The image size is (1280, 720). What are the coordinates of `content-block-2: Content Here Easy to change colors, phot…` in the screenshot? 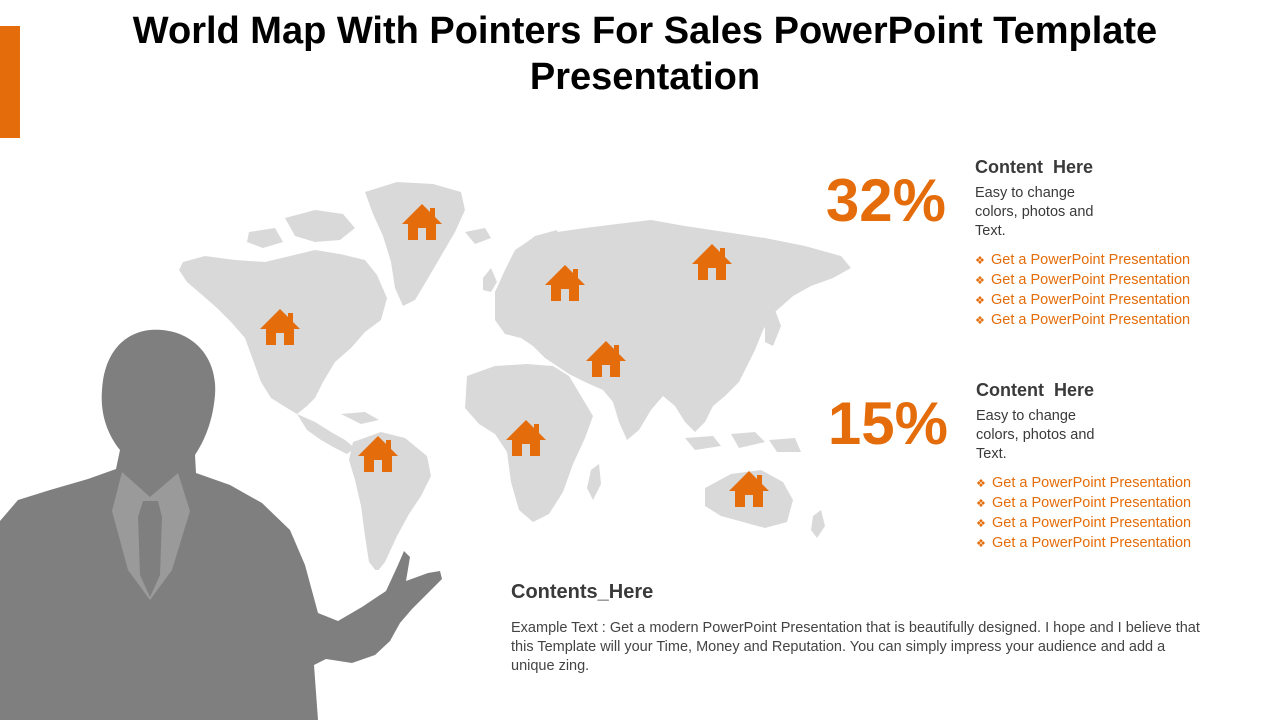 It's located at (1106, 467).